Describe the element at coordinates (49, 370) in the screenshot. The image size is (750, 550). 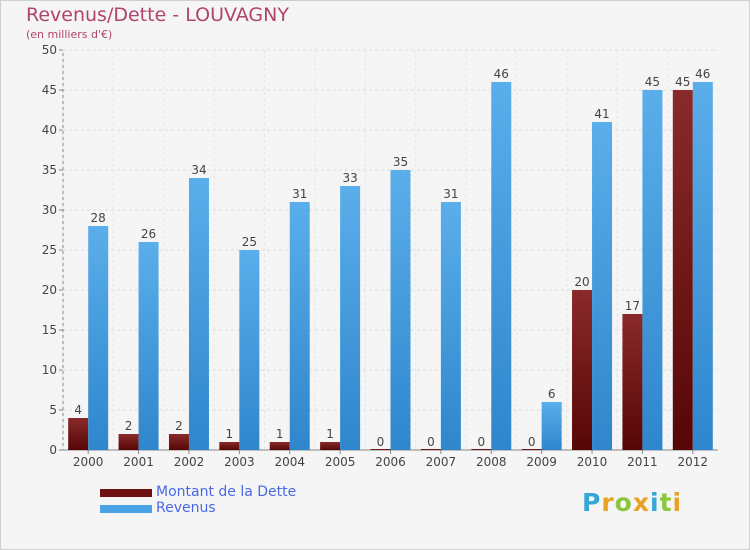
I see `y-tick-label: 10` at that location.